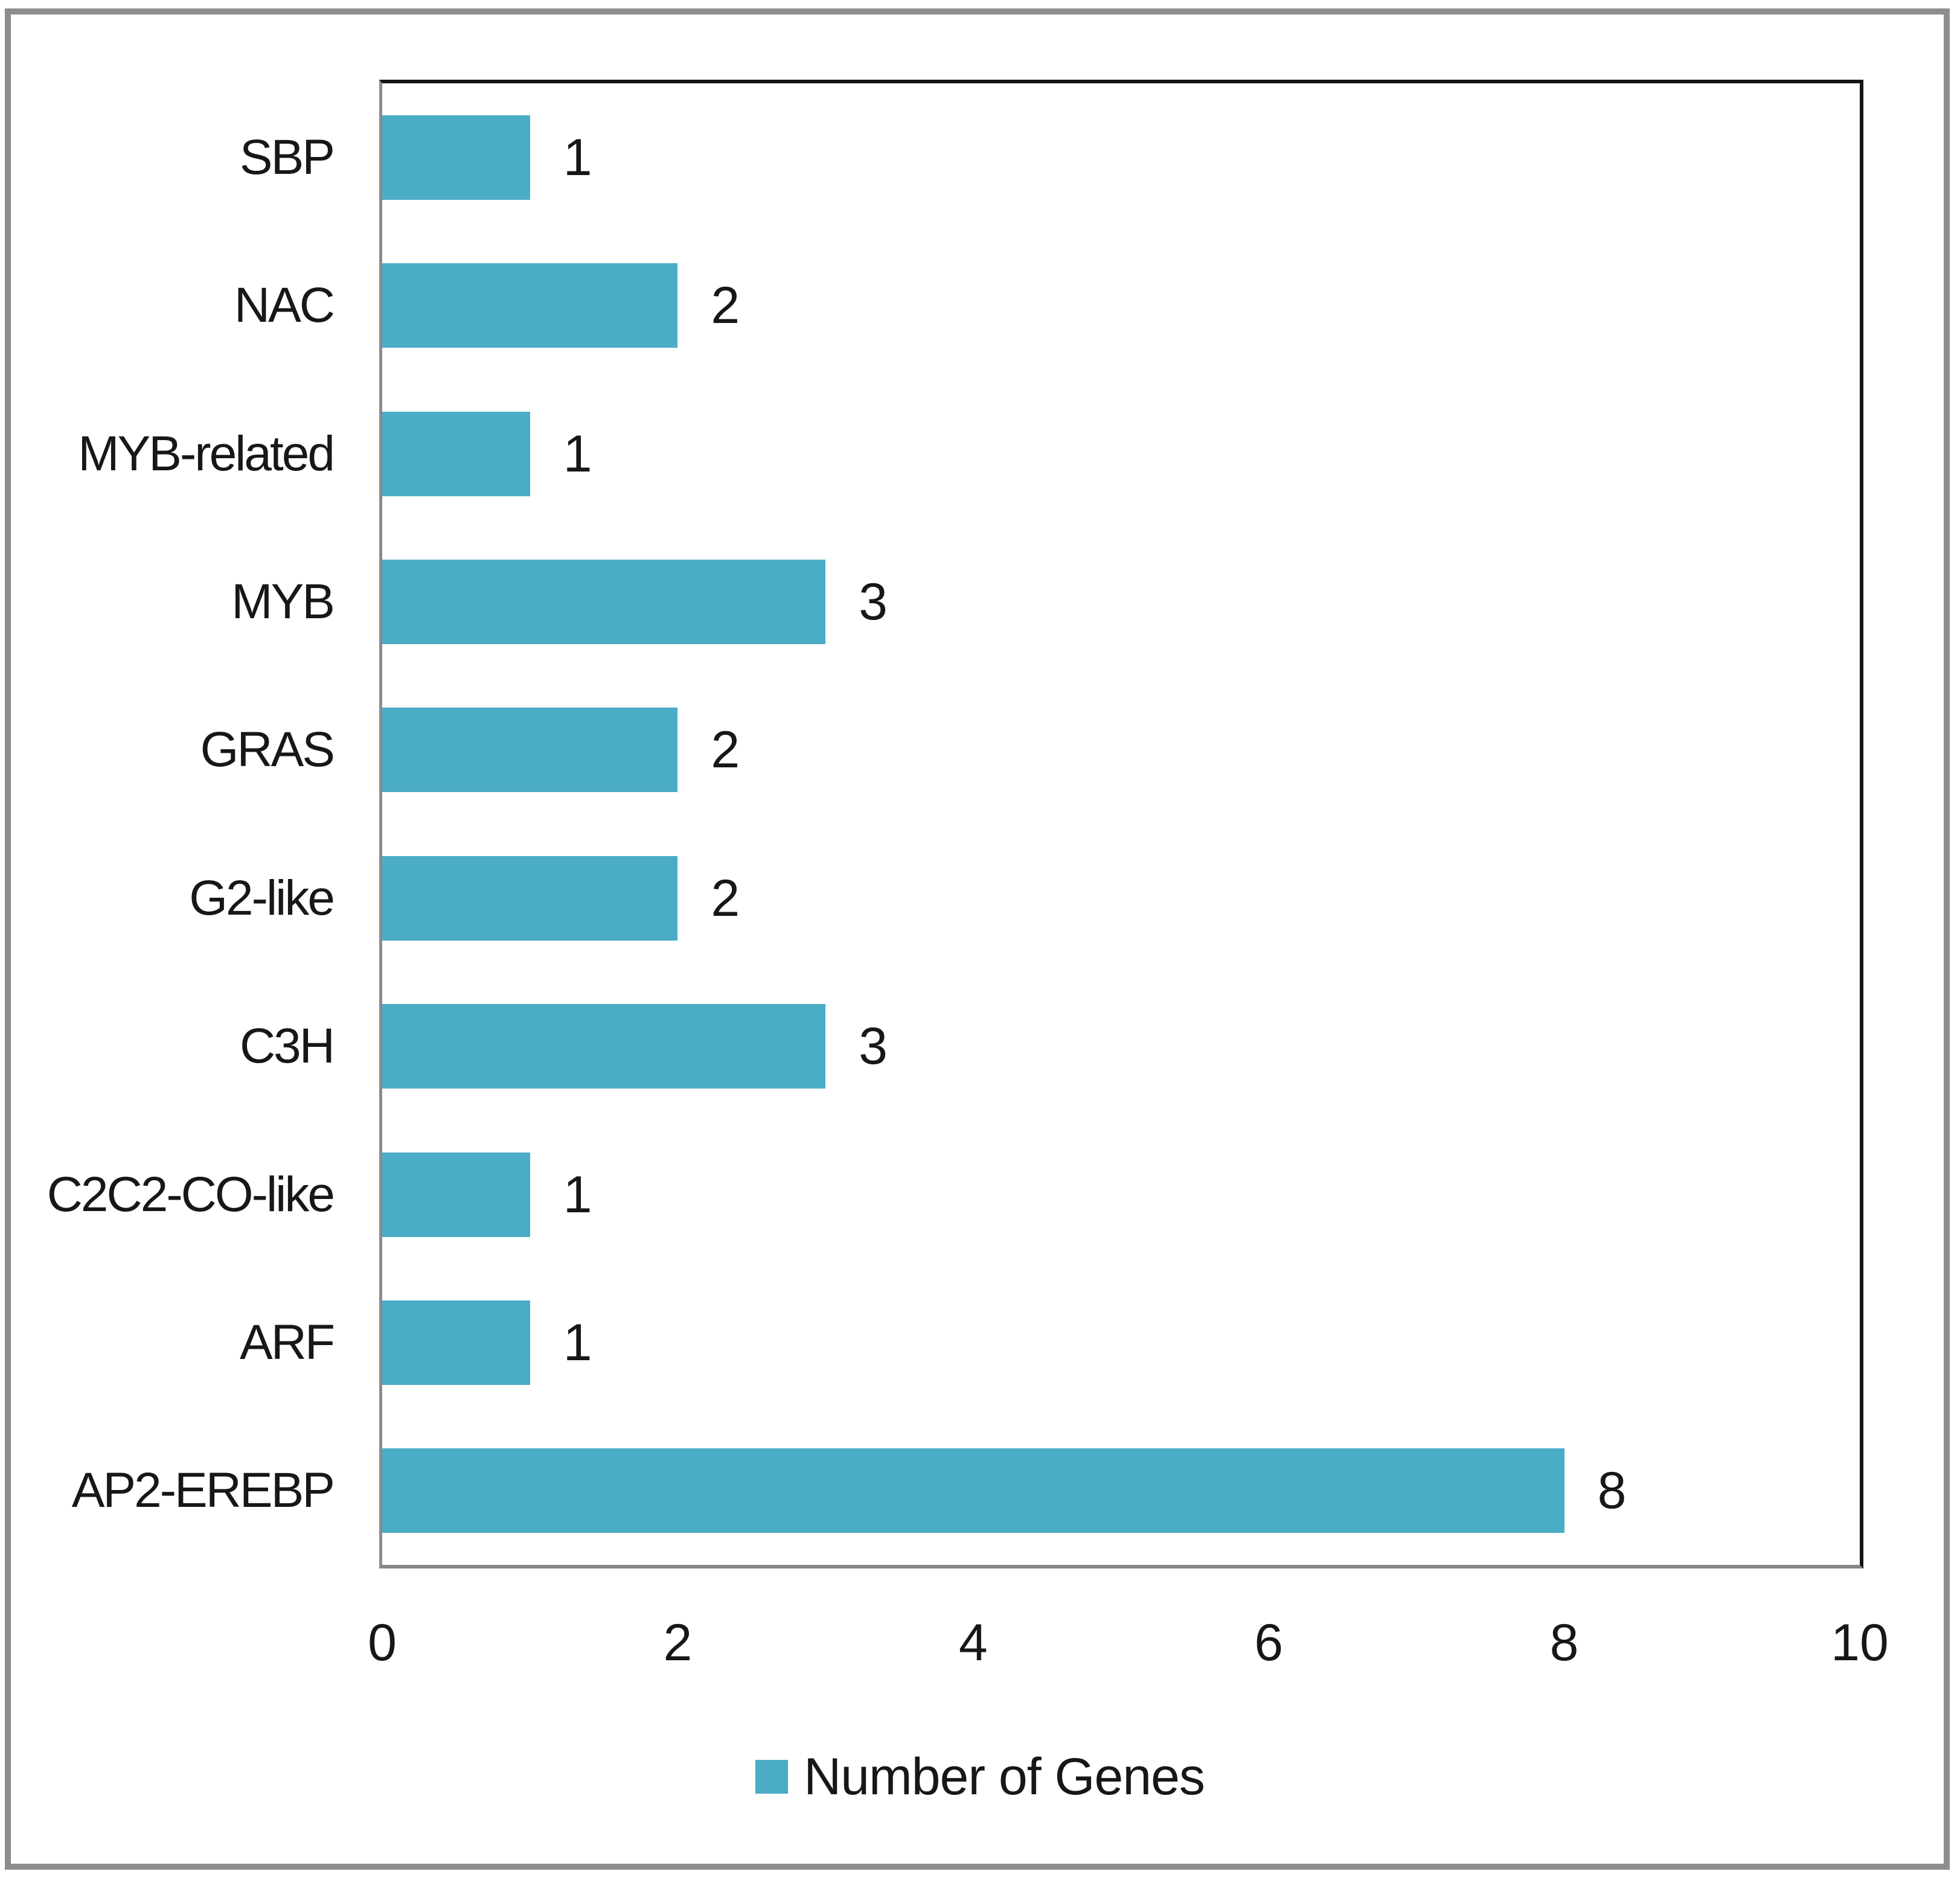 Image resolution: width=1960 pixels, height=1880 pixels. I want to click on value-label: 8, so click(1612, 1491).